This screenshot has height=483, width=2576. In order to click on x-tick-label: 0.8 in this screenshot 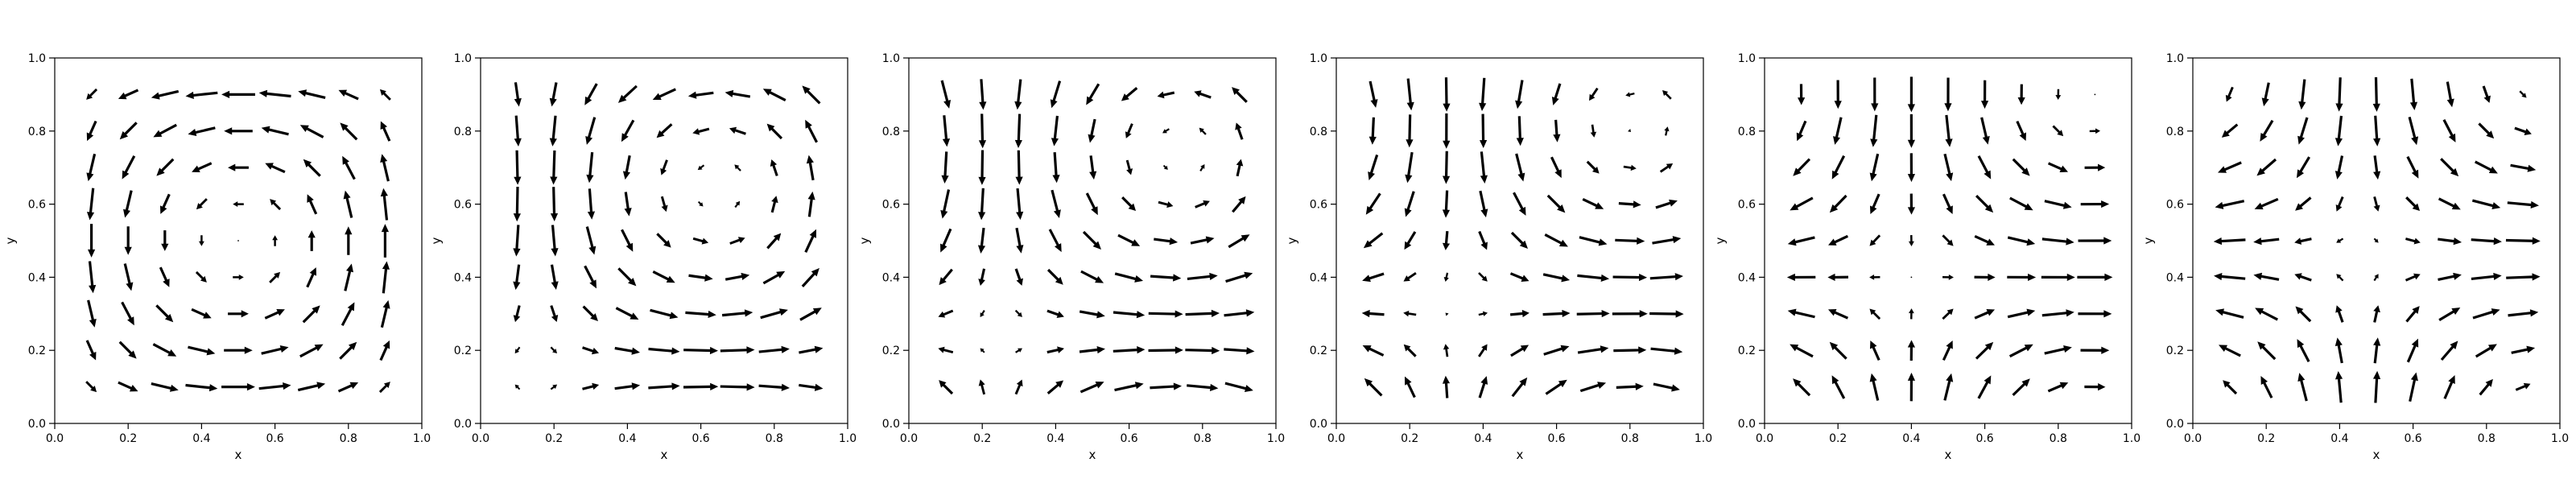, I will do `click(1203, 438)`.